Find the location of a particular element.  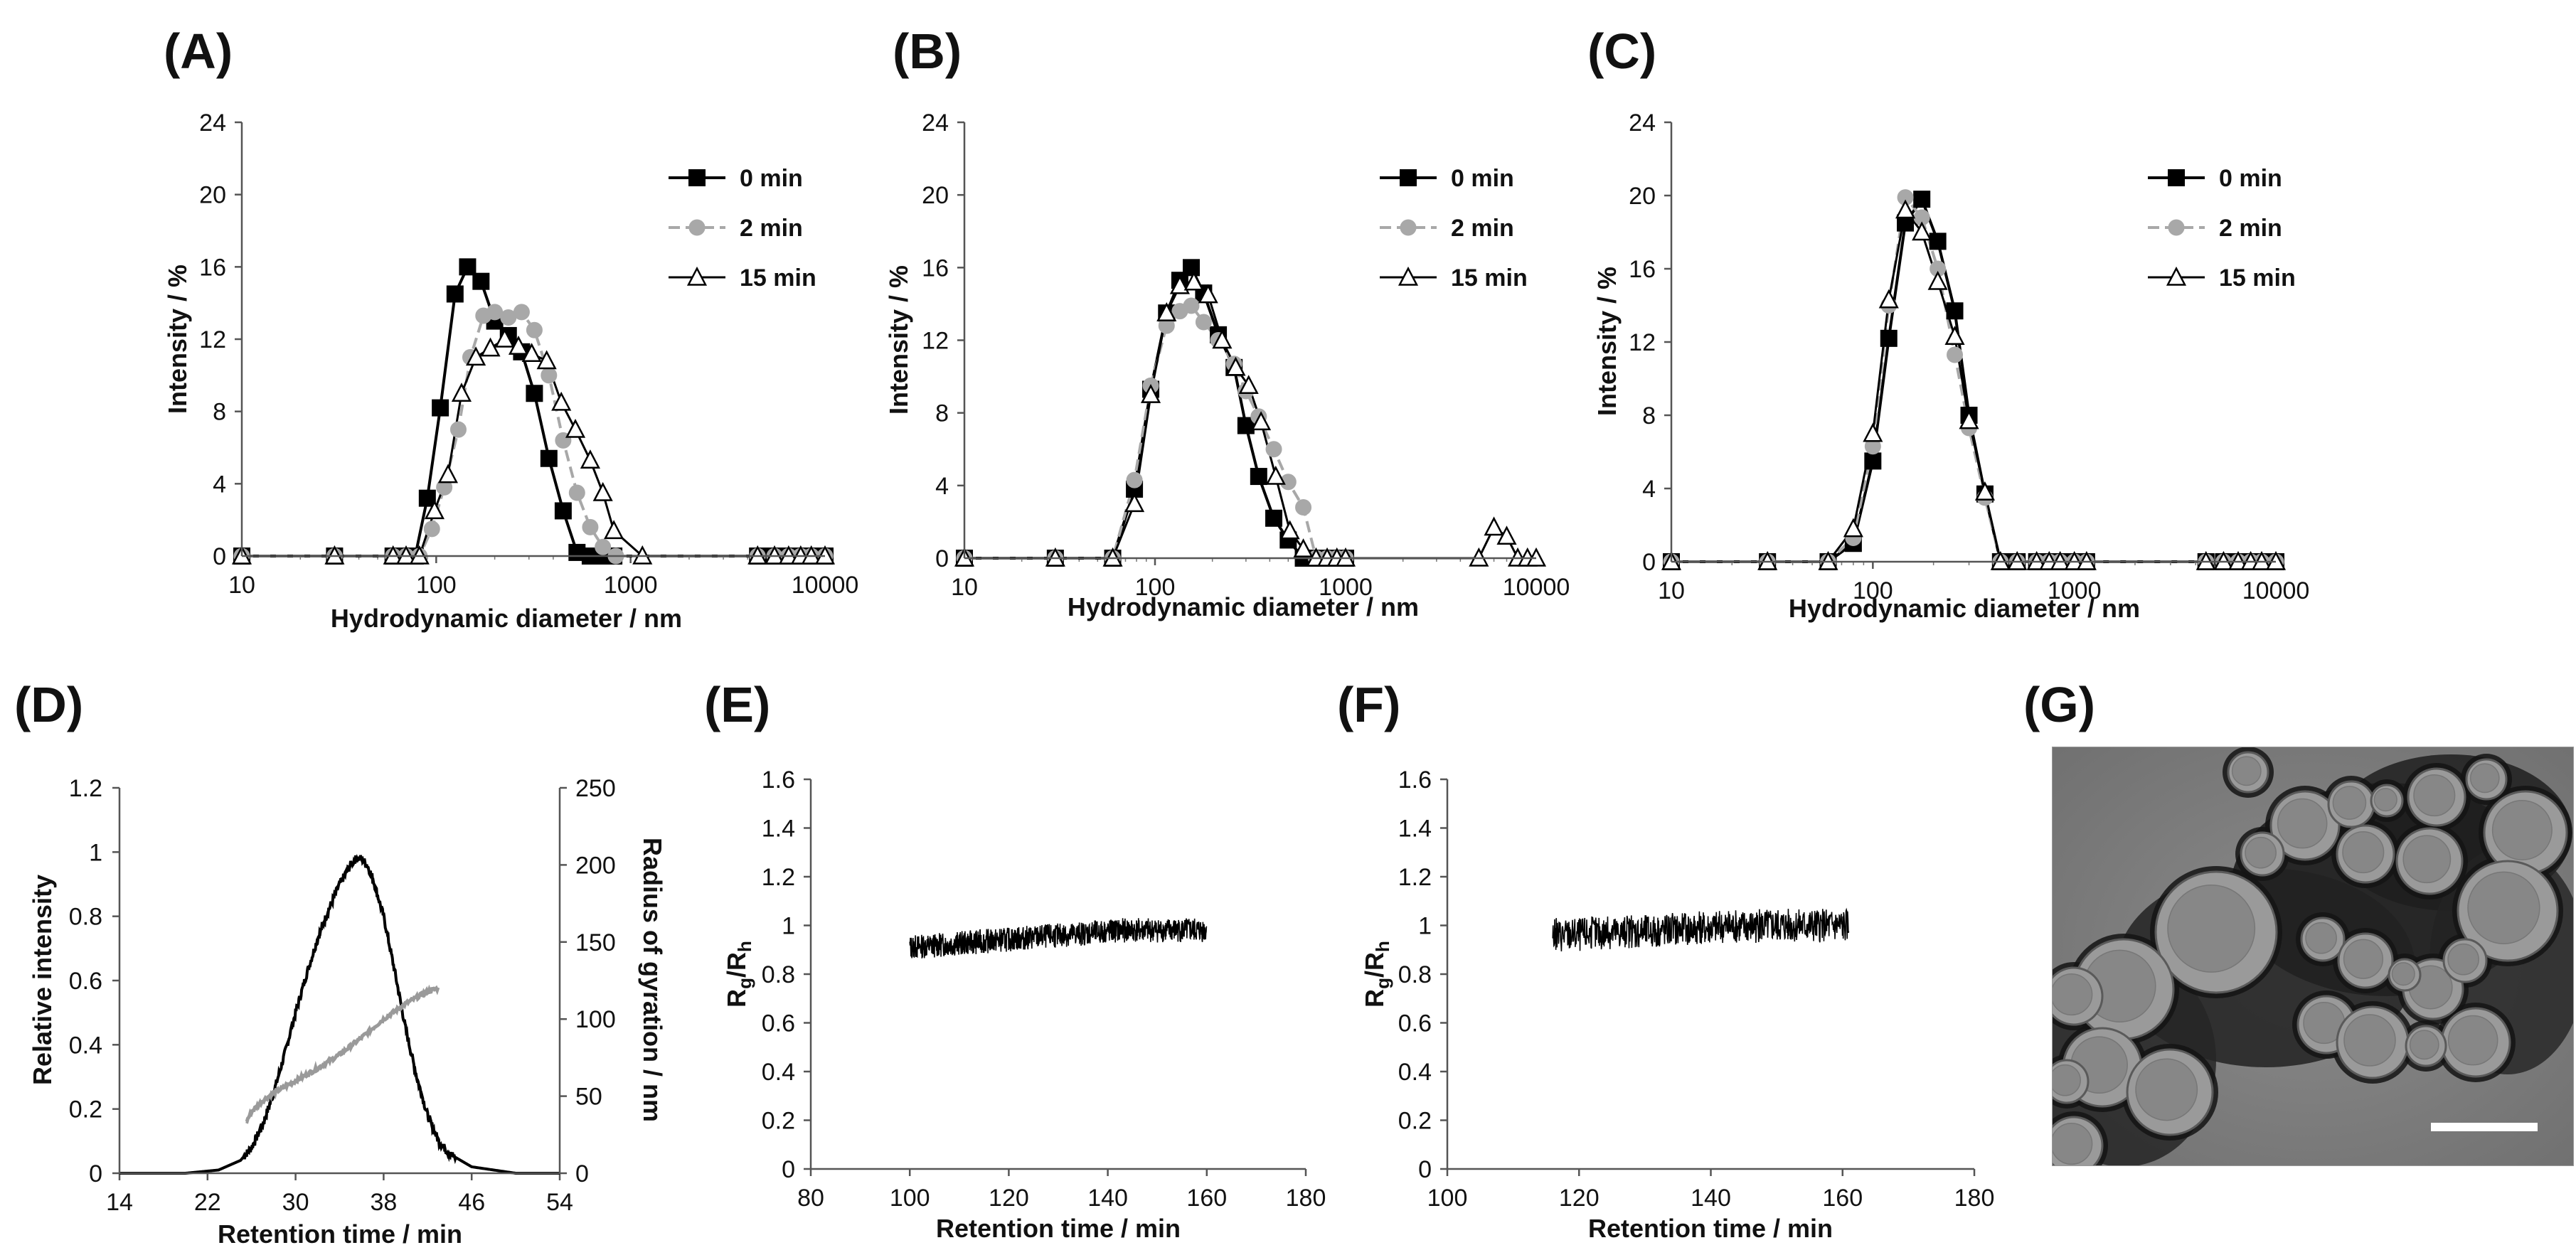

panel-f-ytick-label: 0.8 is located at coordinates (1415, 975).